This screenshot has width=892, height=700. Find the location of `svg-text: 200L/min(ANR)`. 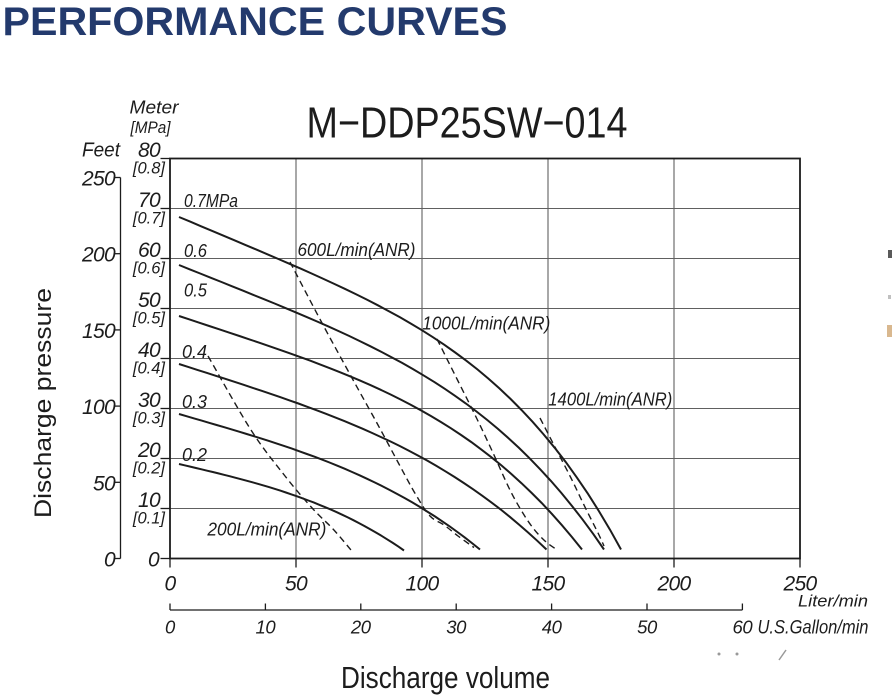

svg-text: 200L/min(ANR) is located at coordinates (266, 530).